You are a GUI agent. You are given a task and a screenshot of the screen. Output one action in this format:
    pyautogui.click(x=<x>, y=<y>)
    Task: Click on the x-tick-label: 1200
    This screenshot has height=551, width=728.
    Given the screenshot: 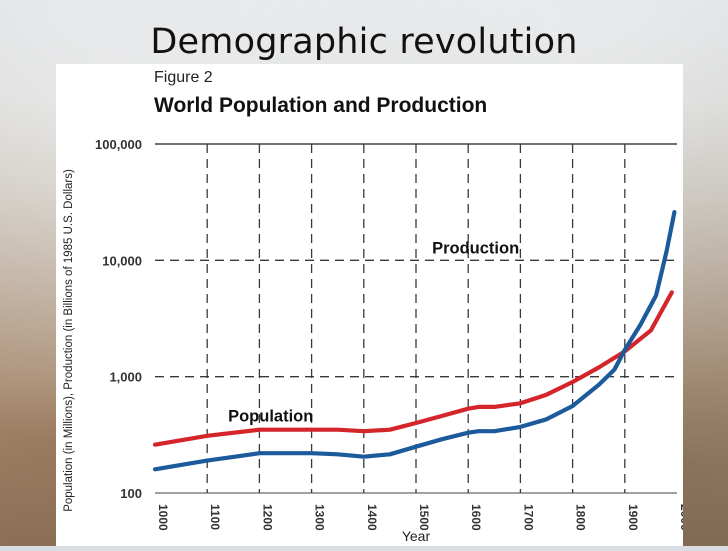 What is the action you would take?
    pyautogui.click(x=267, y=517)
    